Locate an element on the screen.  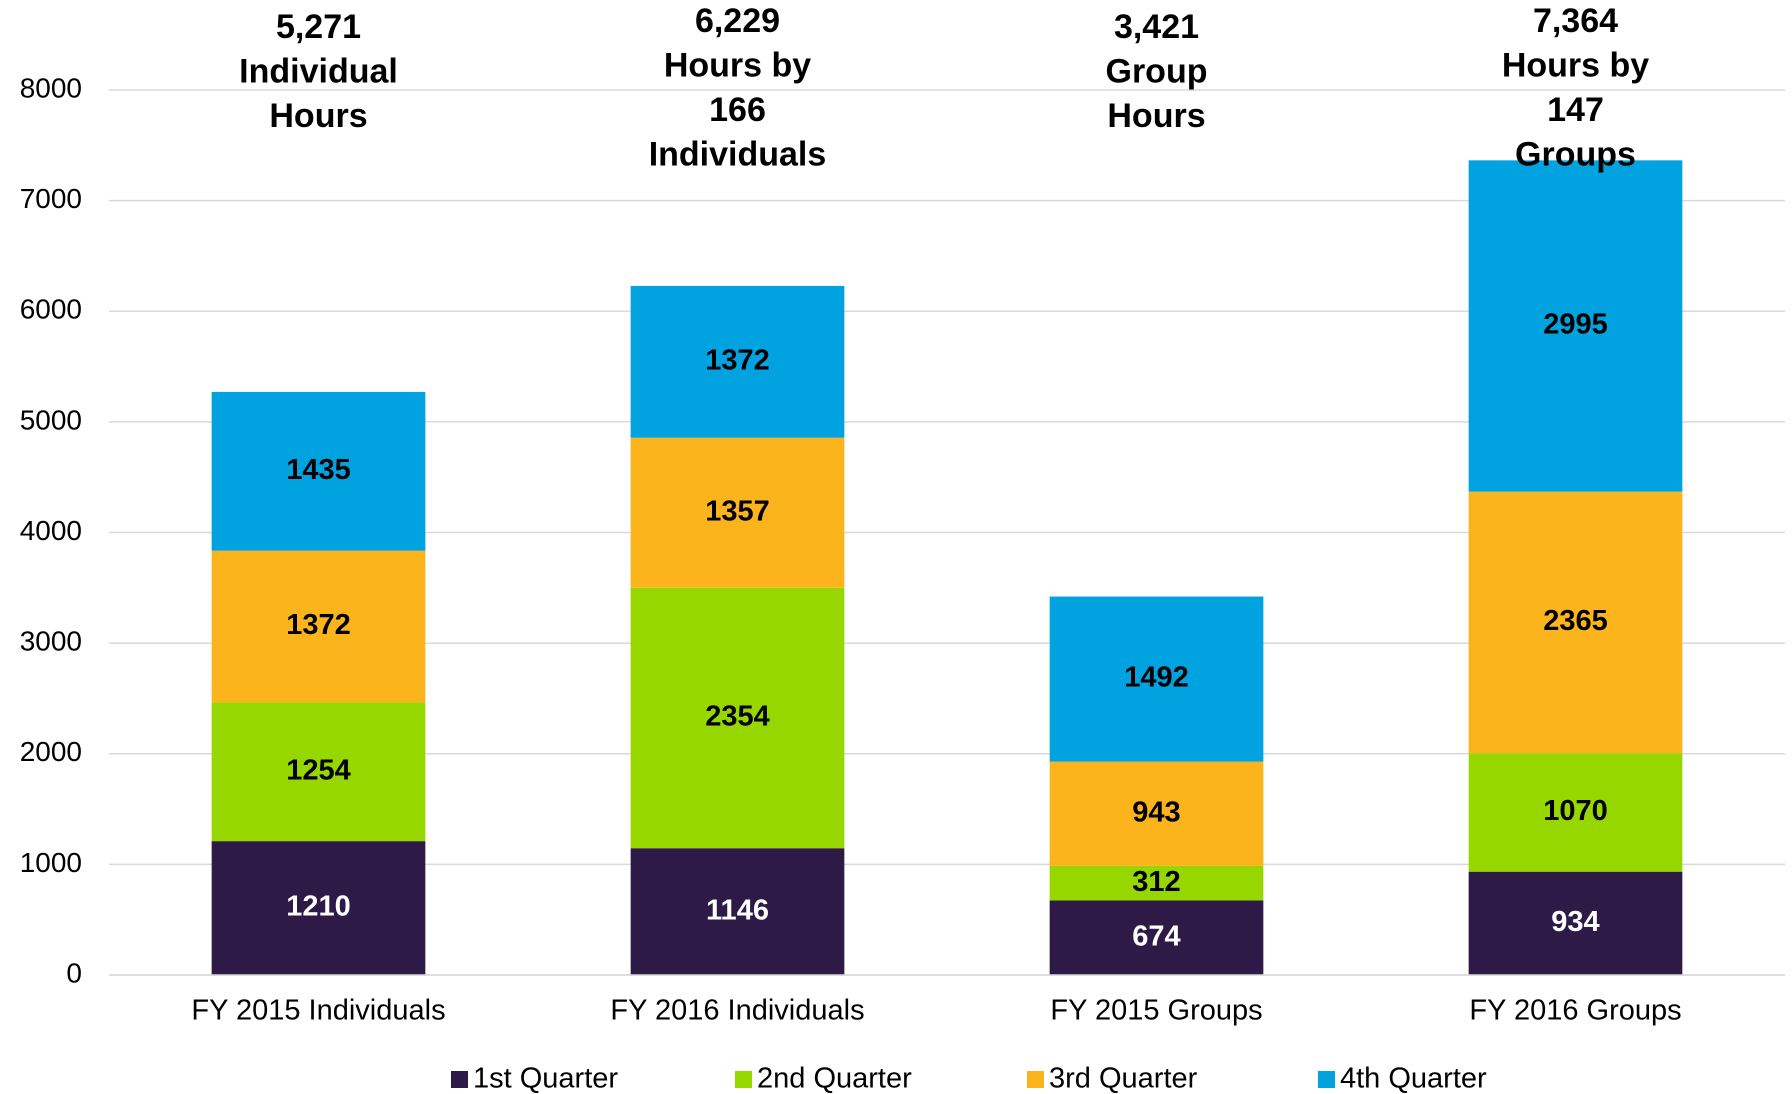
annotation: Group is located at coordinates (1157, 71).